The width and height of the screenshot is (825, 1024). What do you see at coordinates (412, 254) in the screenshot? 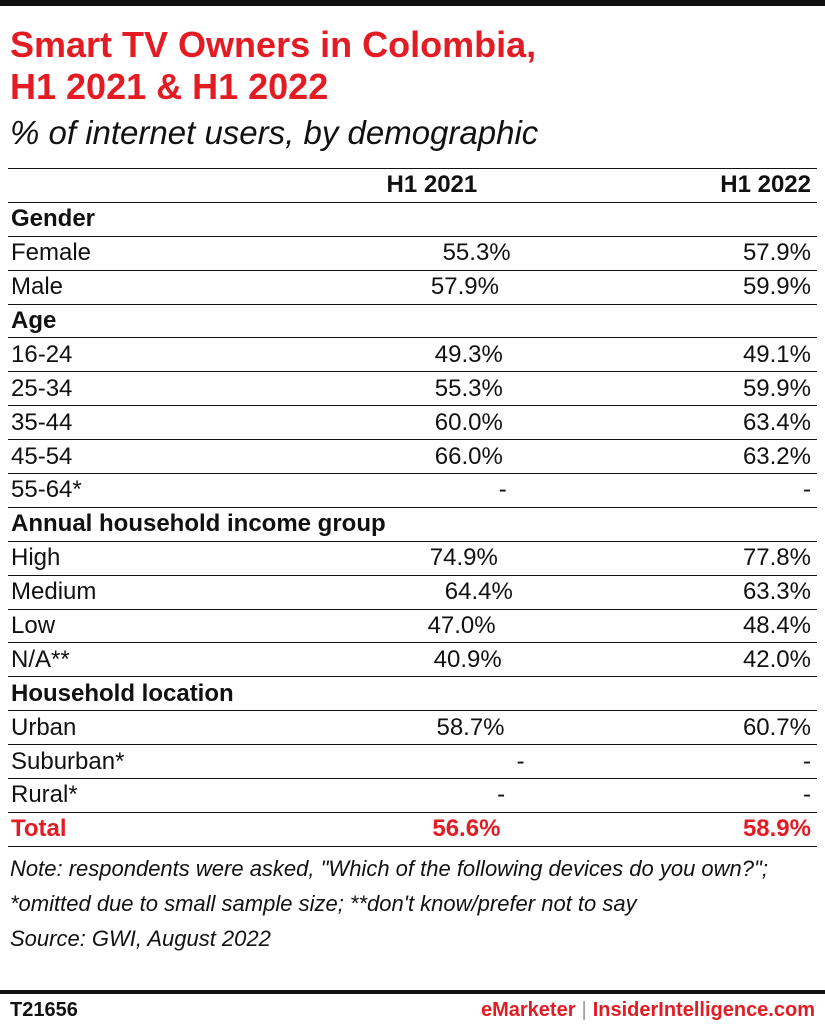
I see `table-row: Female 55.3% 57.9%` at bounding box center [412, 254].